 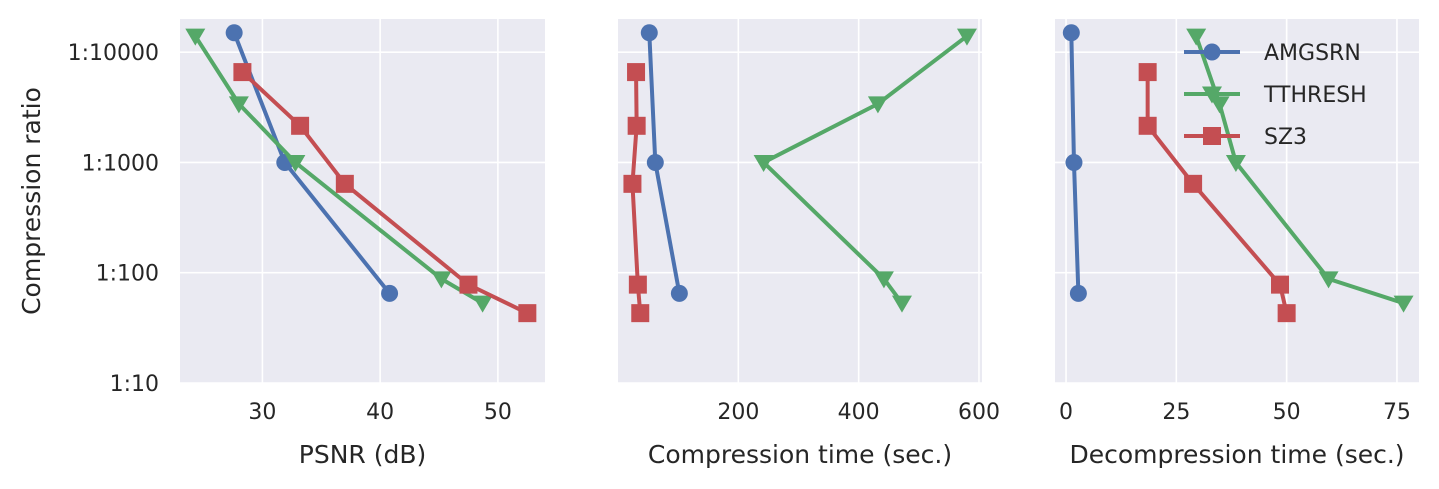 I want to click on y-tick-label: 1:10000, so click(x=113, y=53).